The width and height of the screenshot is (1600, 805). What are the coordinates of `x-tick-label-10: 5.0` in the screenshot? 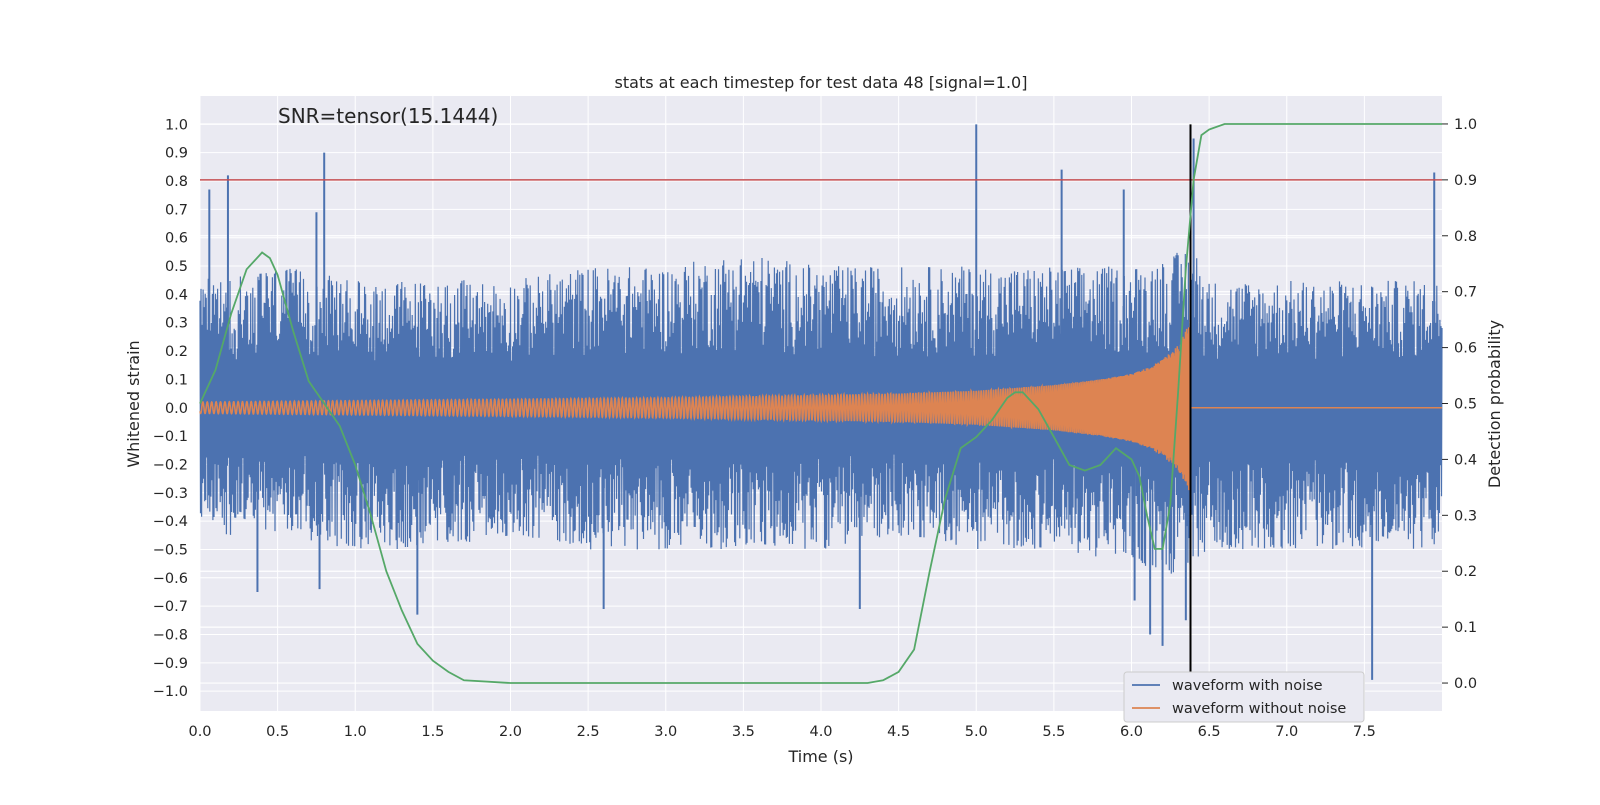 It's located at (976, 732).